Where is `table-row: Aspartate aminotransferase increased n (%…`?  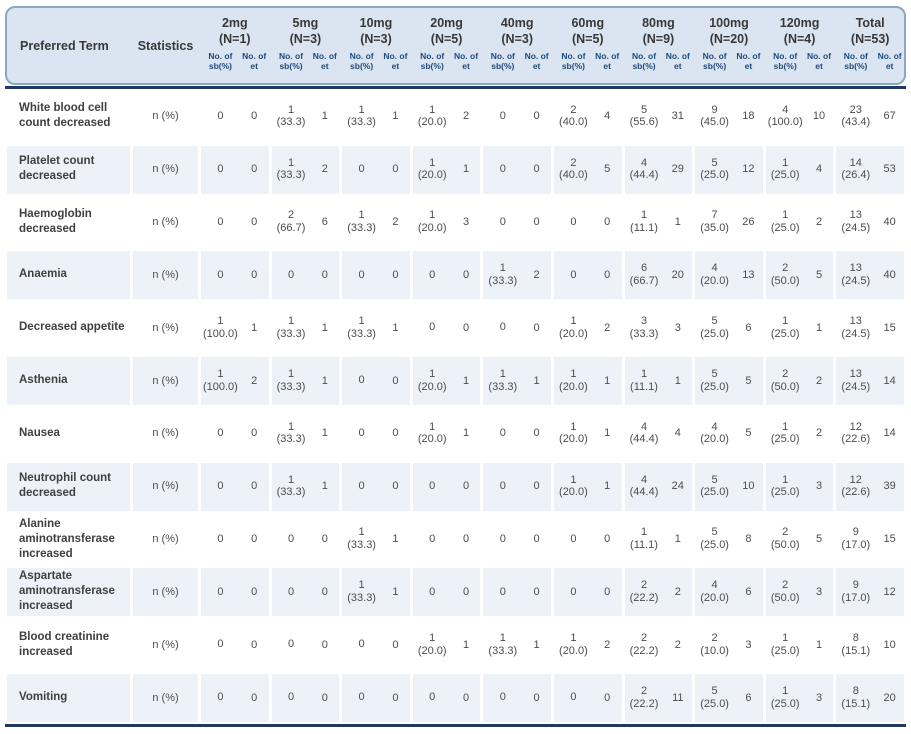
table-row: Aspartate aminotransferase increased n (%… is located at coordinates (455, 592).